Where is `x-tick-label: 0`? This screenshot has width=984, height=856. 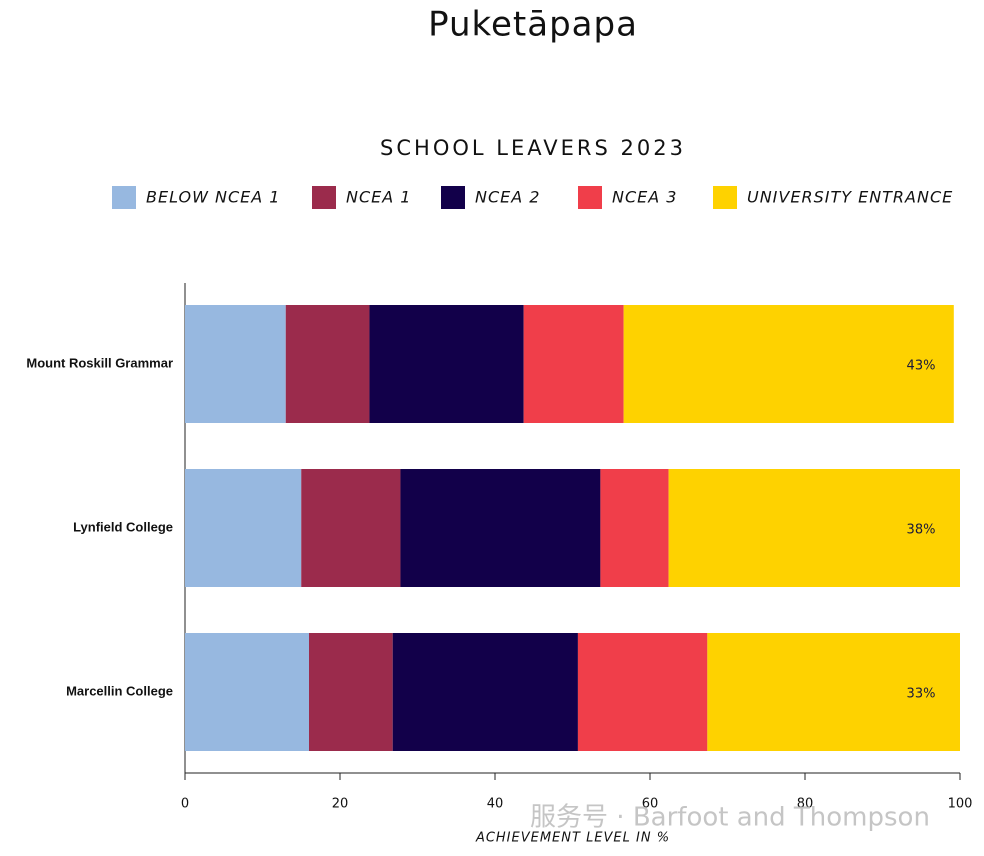
x-tick-label: 0 is located at coordinates (185, 804).